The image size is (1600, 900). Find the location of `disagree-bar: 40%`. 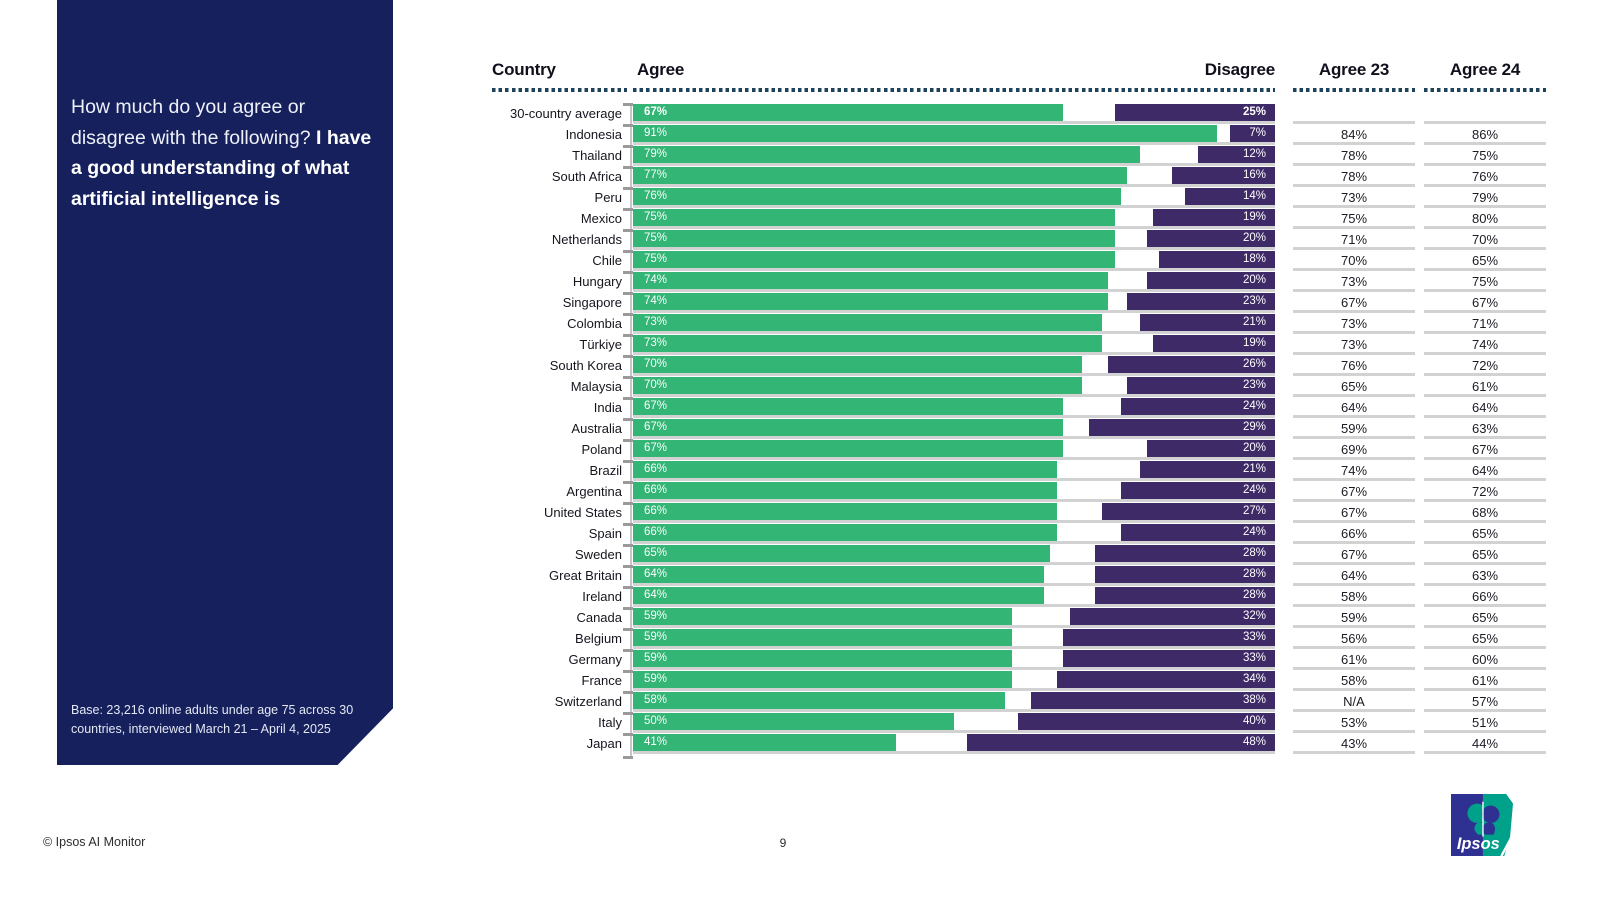

disagree-bar: 40% is located at coordinates (1146, 721).